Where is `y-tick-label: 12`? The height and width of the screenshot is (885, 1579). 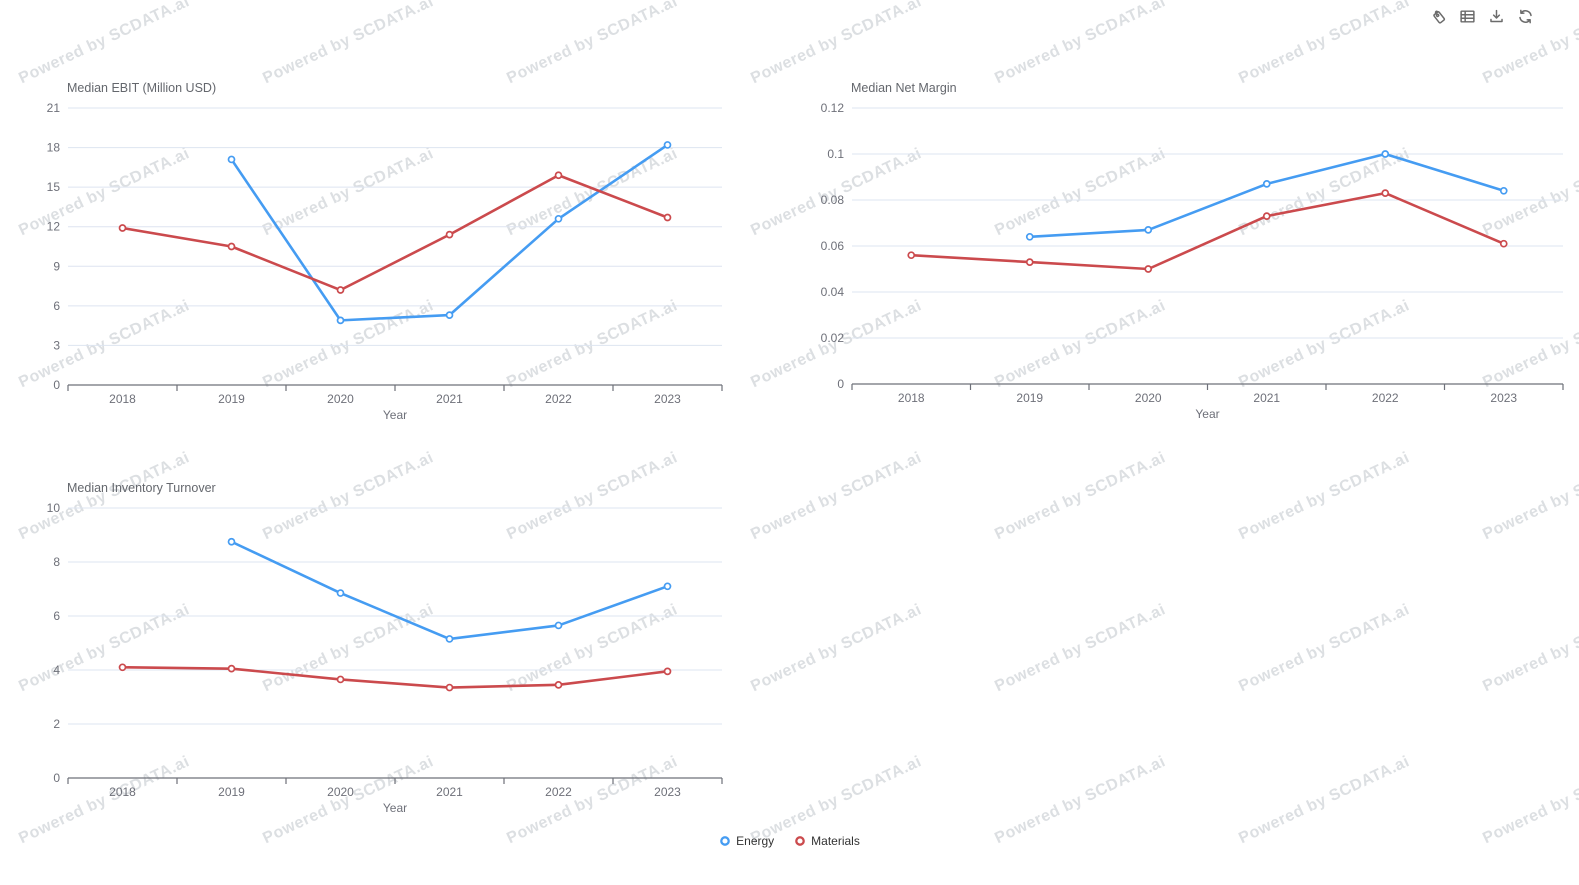
y-tick-label: 12 is located at coordinates (54, 227).